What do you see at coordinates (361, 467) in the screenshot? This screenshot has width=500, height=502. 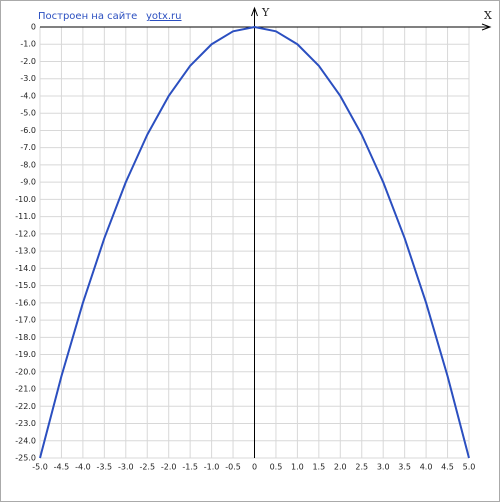 I see `x-tick-label: 2.5` at bounding box center [361, 467].